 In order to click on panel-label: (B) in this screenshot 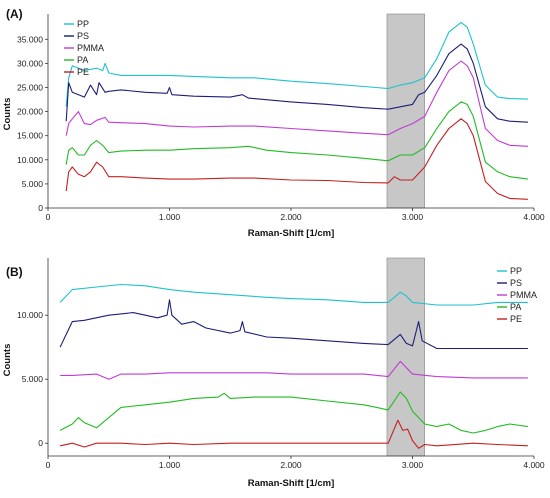, I will do `click(14, 272)`.